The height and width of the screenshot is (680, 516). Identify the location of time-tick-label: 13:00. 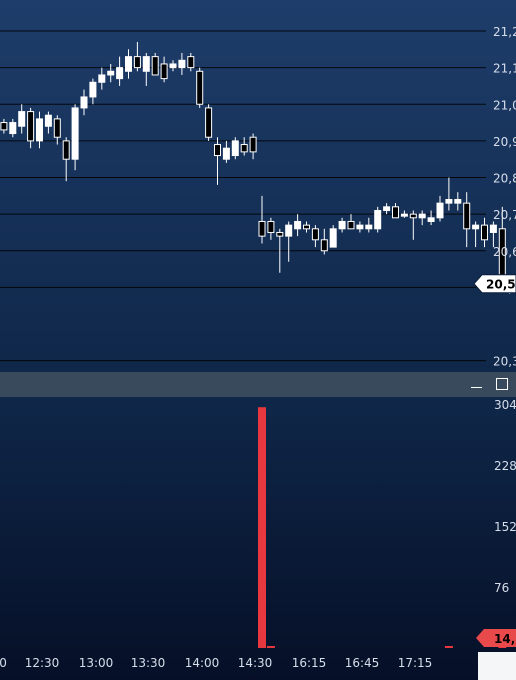
(96, 663).